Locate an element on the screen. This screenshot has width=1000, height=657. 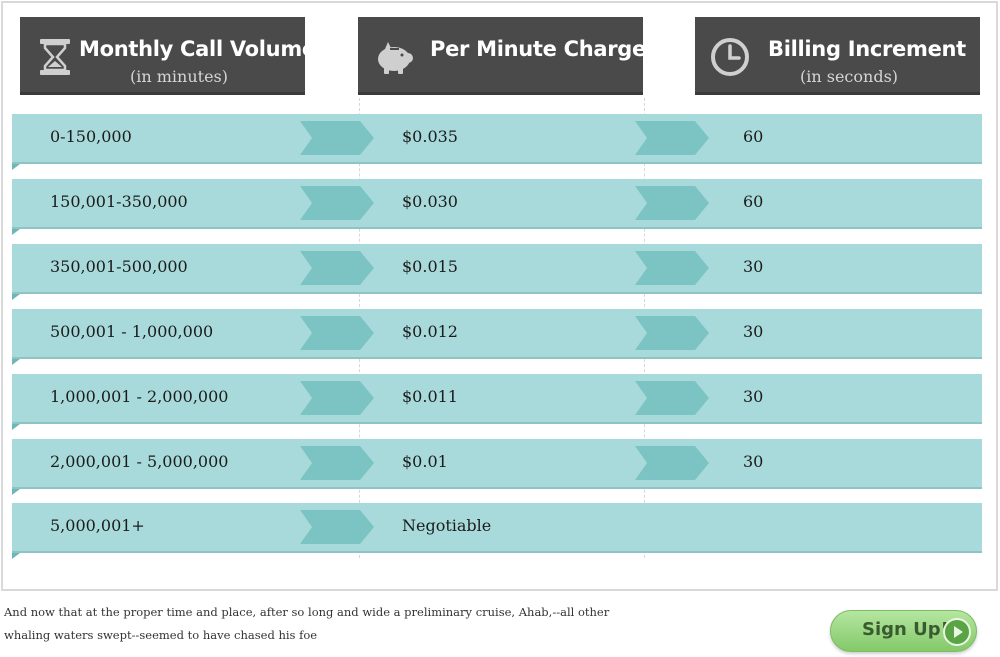
charge-cell: $0.035 is located at coordinates (430, 136).